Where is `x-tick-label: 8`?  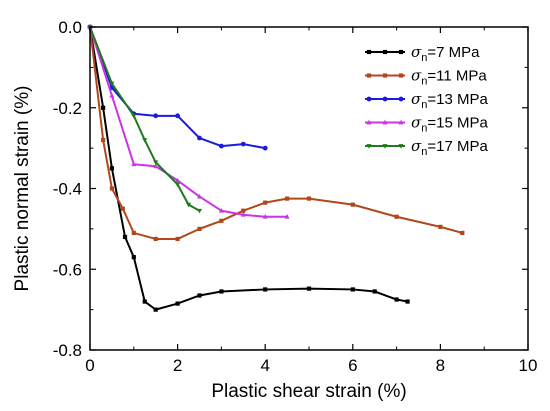
x-tick-label: 8 is located at coordinates (440, 365).